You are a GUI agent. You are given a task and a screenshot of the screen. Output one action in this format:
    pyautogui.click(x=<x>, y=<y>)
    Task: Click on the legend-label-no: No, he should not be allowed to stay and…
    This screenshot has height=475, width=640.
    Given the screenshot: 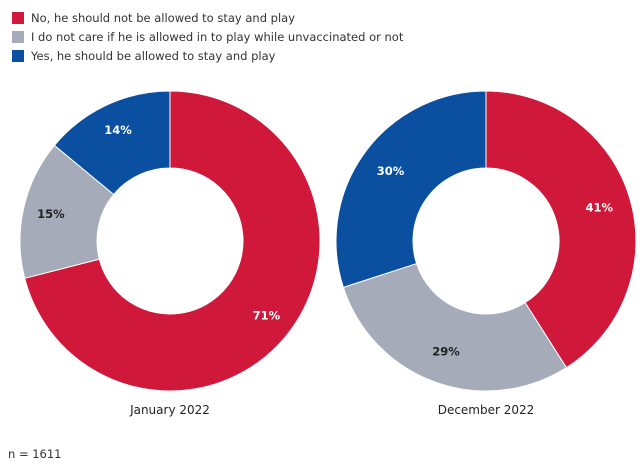 What is the action you would take?
    pyautogui.click(x=163, y=17)
    